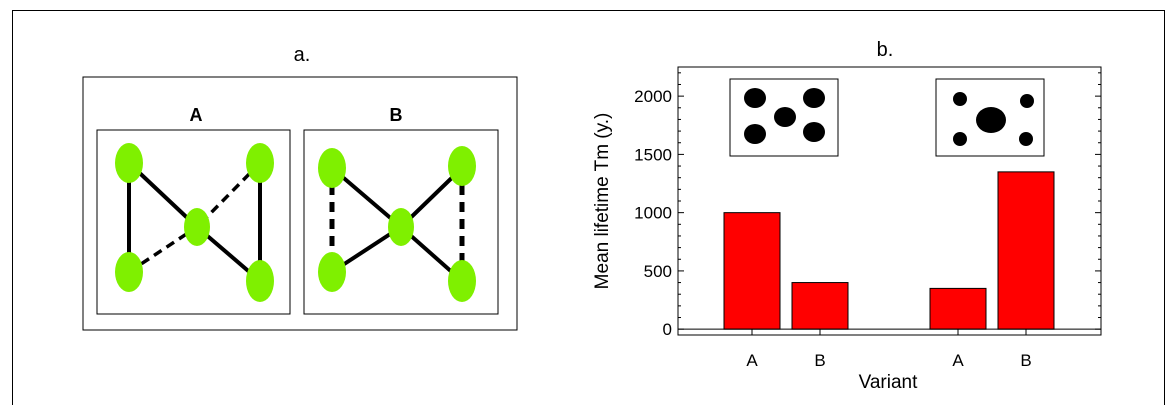 This screenshot has height=405, width=1171. What do you see at coordinates (889, 250) in the screenshot?
I see `bars` at bounding box center [889, 250].